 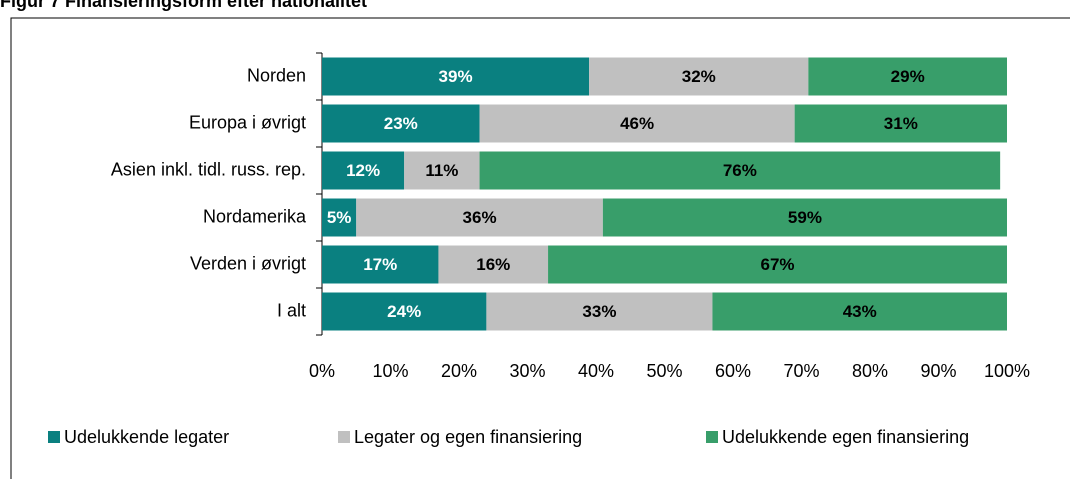 I want to click on y-tick-label: I alt, so click(x=291, y=310).